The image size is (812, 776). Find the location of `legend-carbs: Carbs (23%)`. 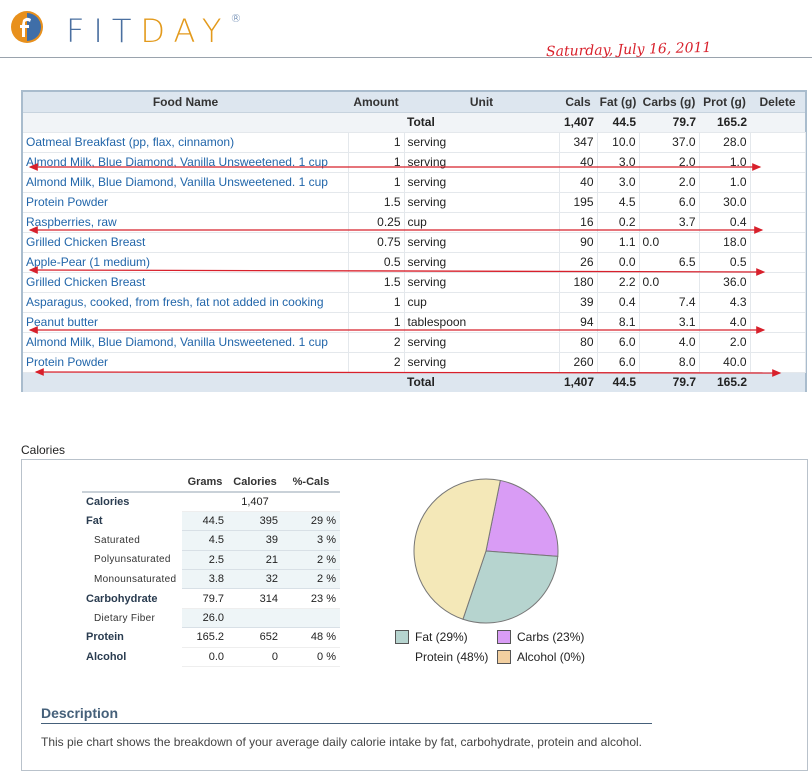

legend-carbs: Carbs (23%) is located at coordinates (540, 637).